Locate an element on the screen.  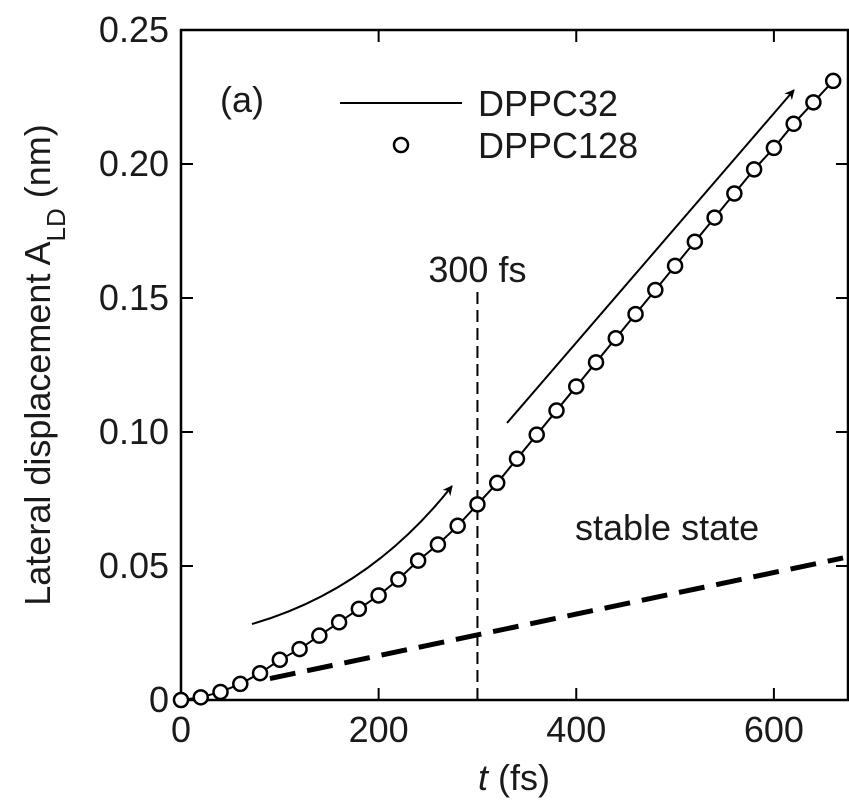
reference-label: stable state is located at coordinates (667, 527).